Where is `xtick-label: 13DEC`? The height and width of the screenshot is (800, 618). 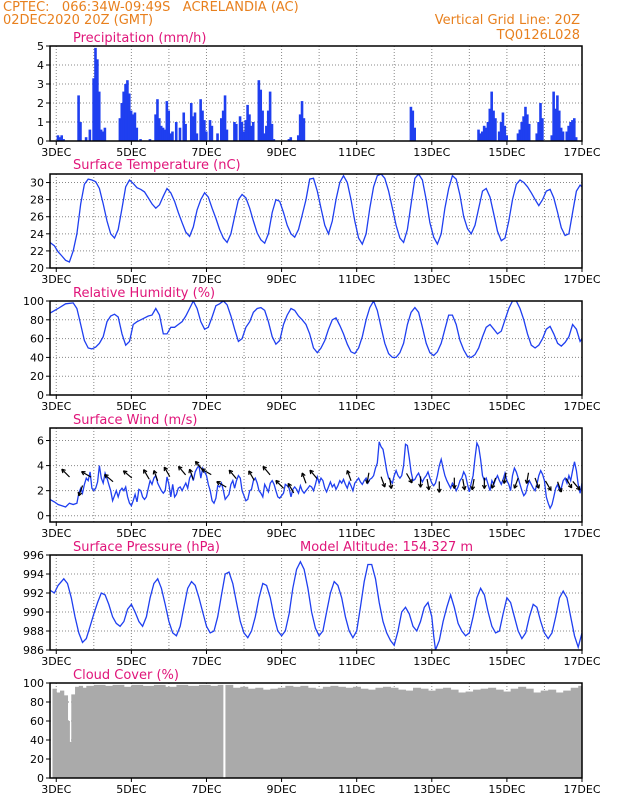 xtick-label: 13DEC is located at coordinates (431, 789).